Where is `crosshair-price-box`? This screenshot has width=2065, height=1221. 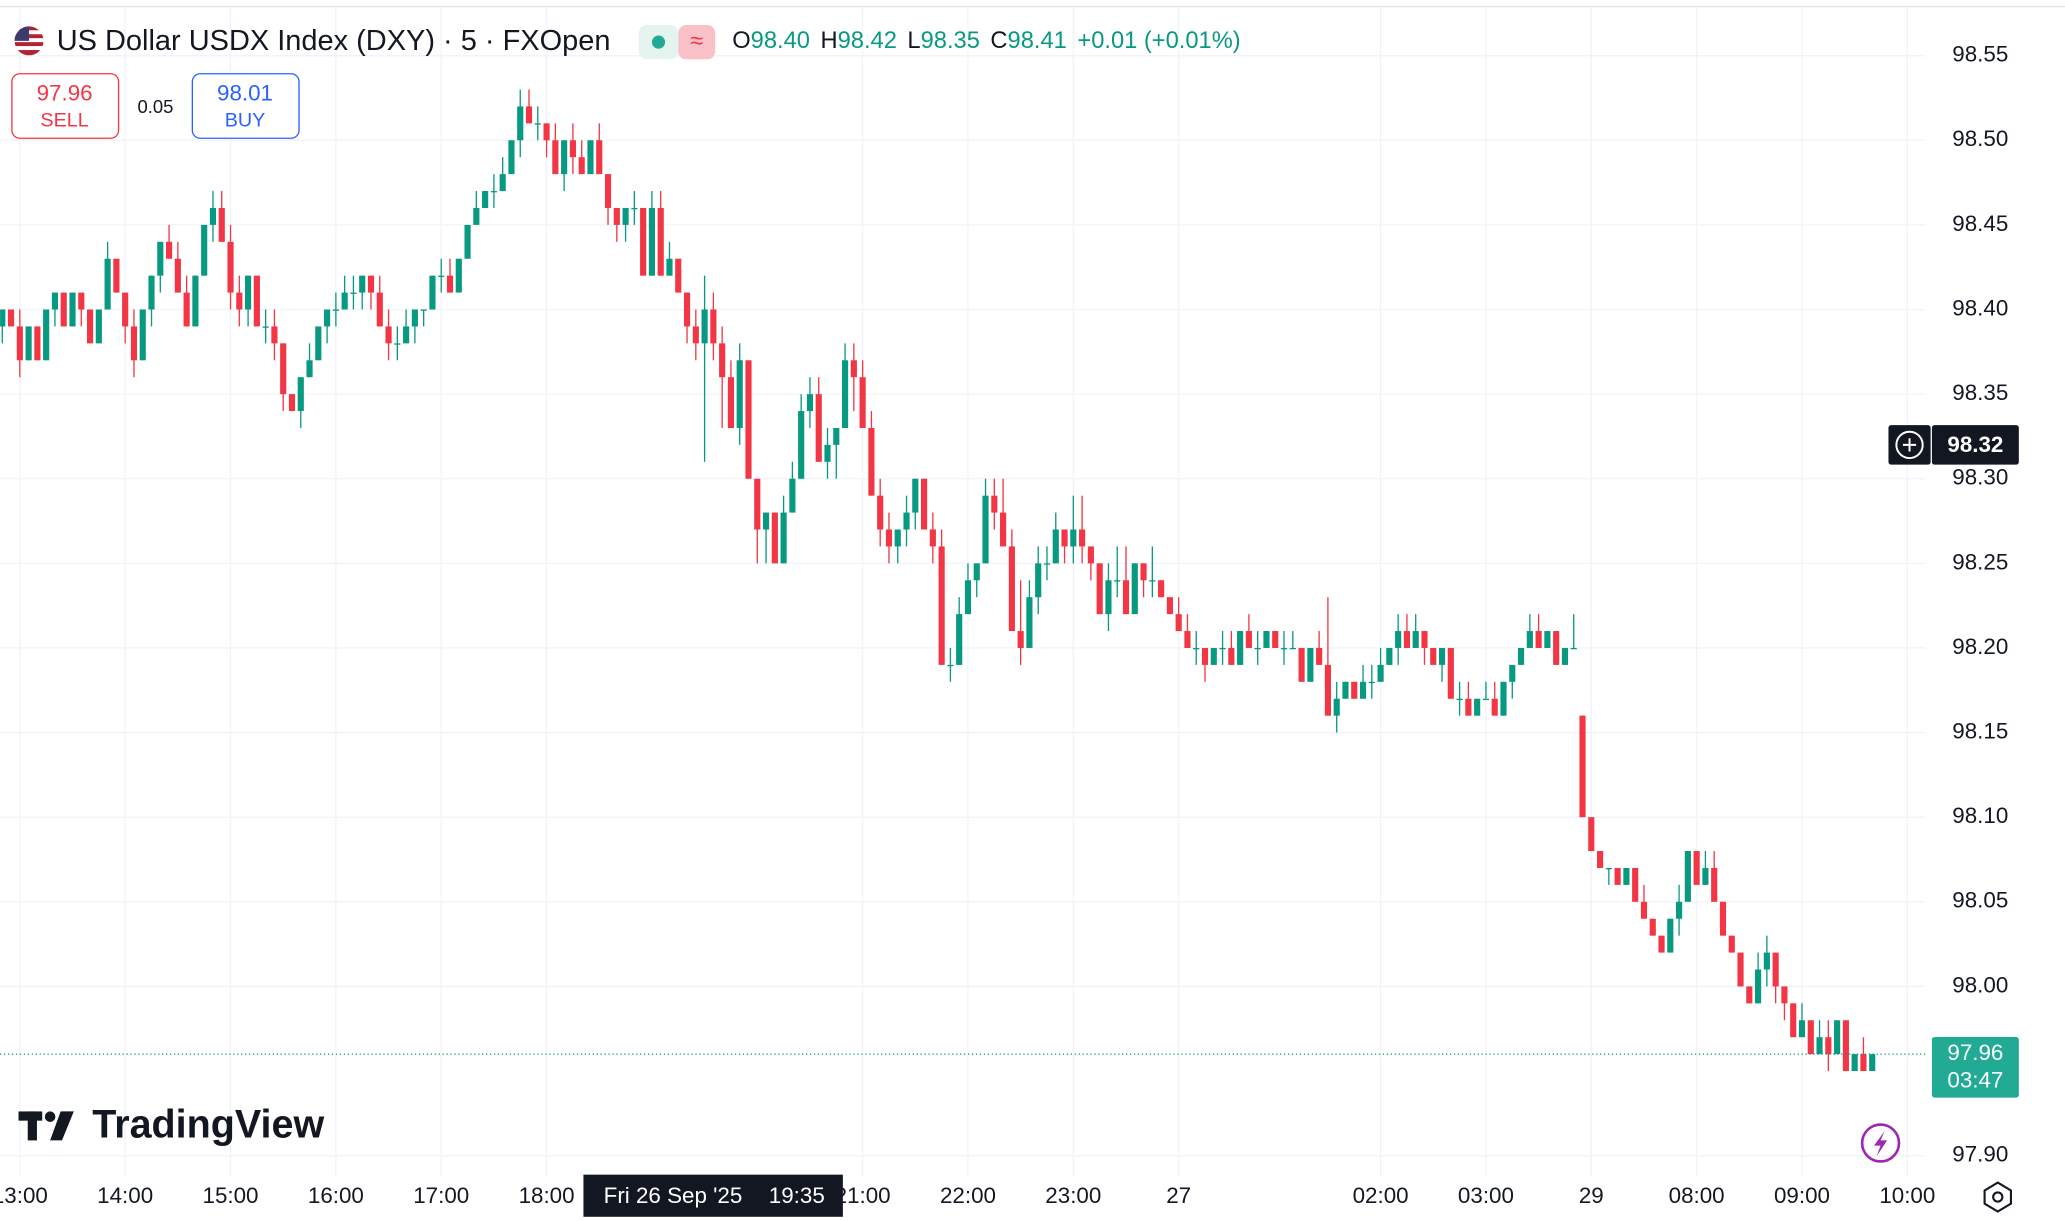
crosshair-price-box is located at coordinates (1975, 445).